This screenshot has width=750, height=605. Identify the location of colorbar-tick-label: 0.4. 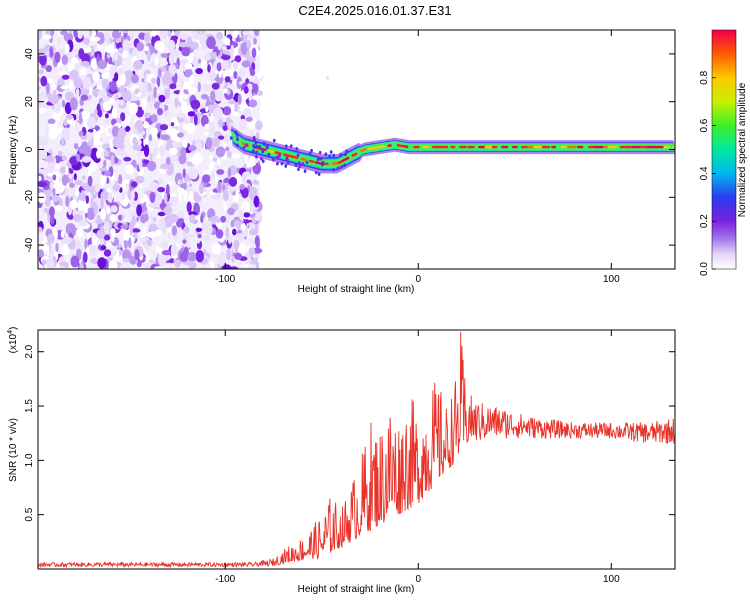
(704, 173).